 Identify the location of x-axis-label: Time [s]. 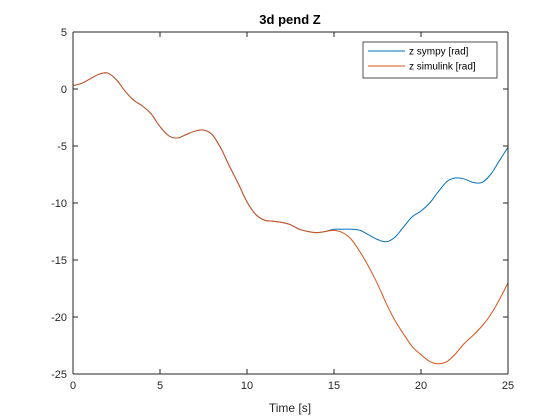
(290, 408).